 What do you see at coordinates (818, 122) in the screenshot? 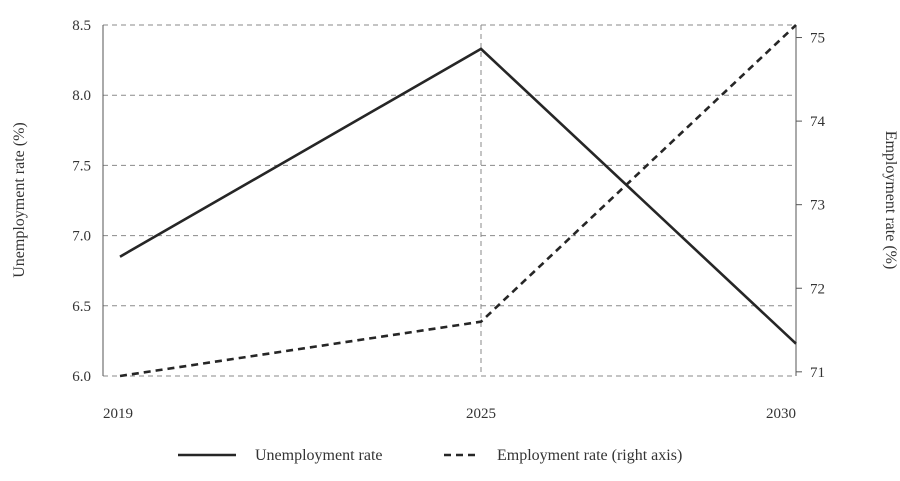
I see `y2-tick-label: 74` at bounding box center [818, 122].